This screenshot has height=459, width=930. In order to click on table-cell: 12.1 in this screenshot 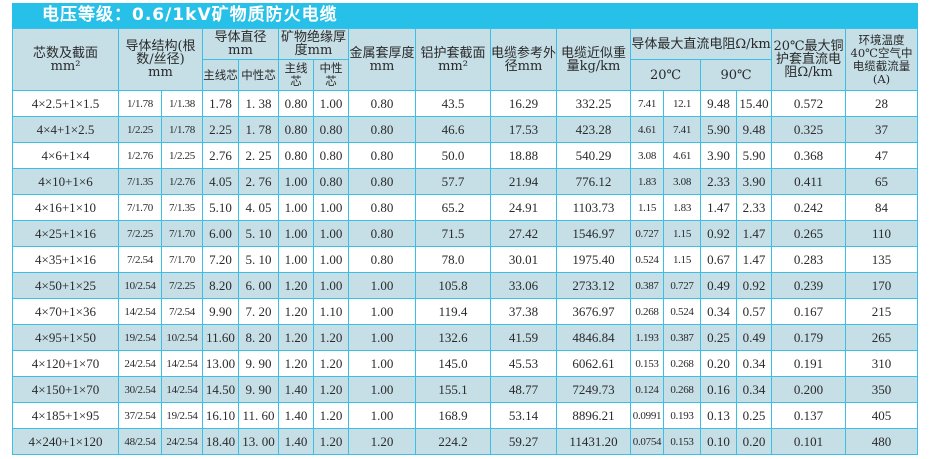, I will do `click(682, 103)`.